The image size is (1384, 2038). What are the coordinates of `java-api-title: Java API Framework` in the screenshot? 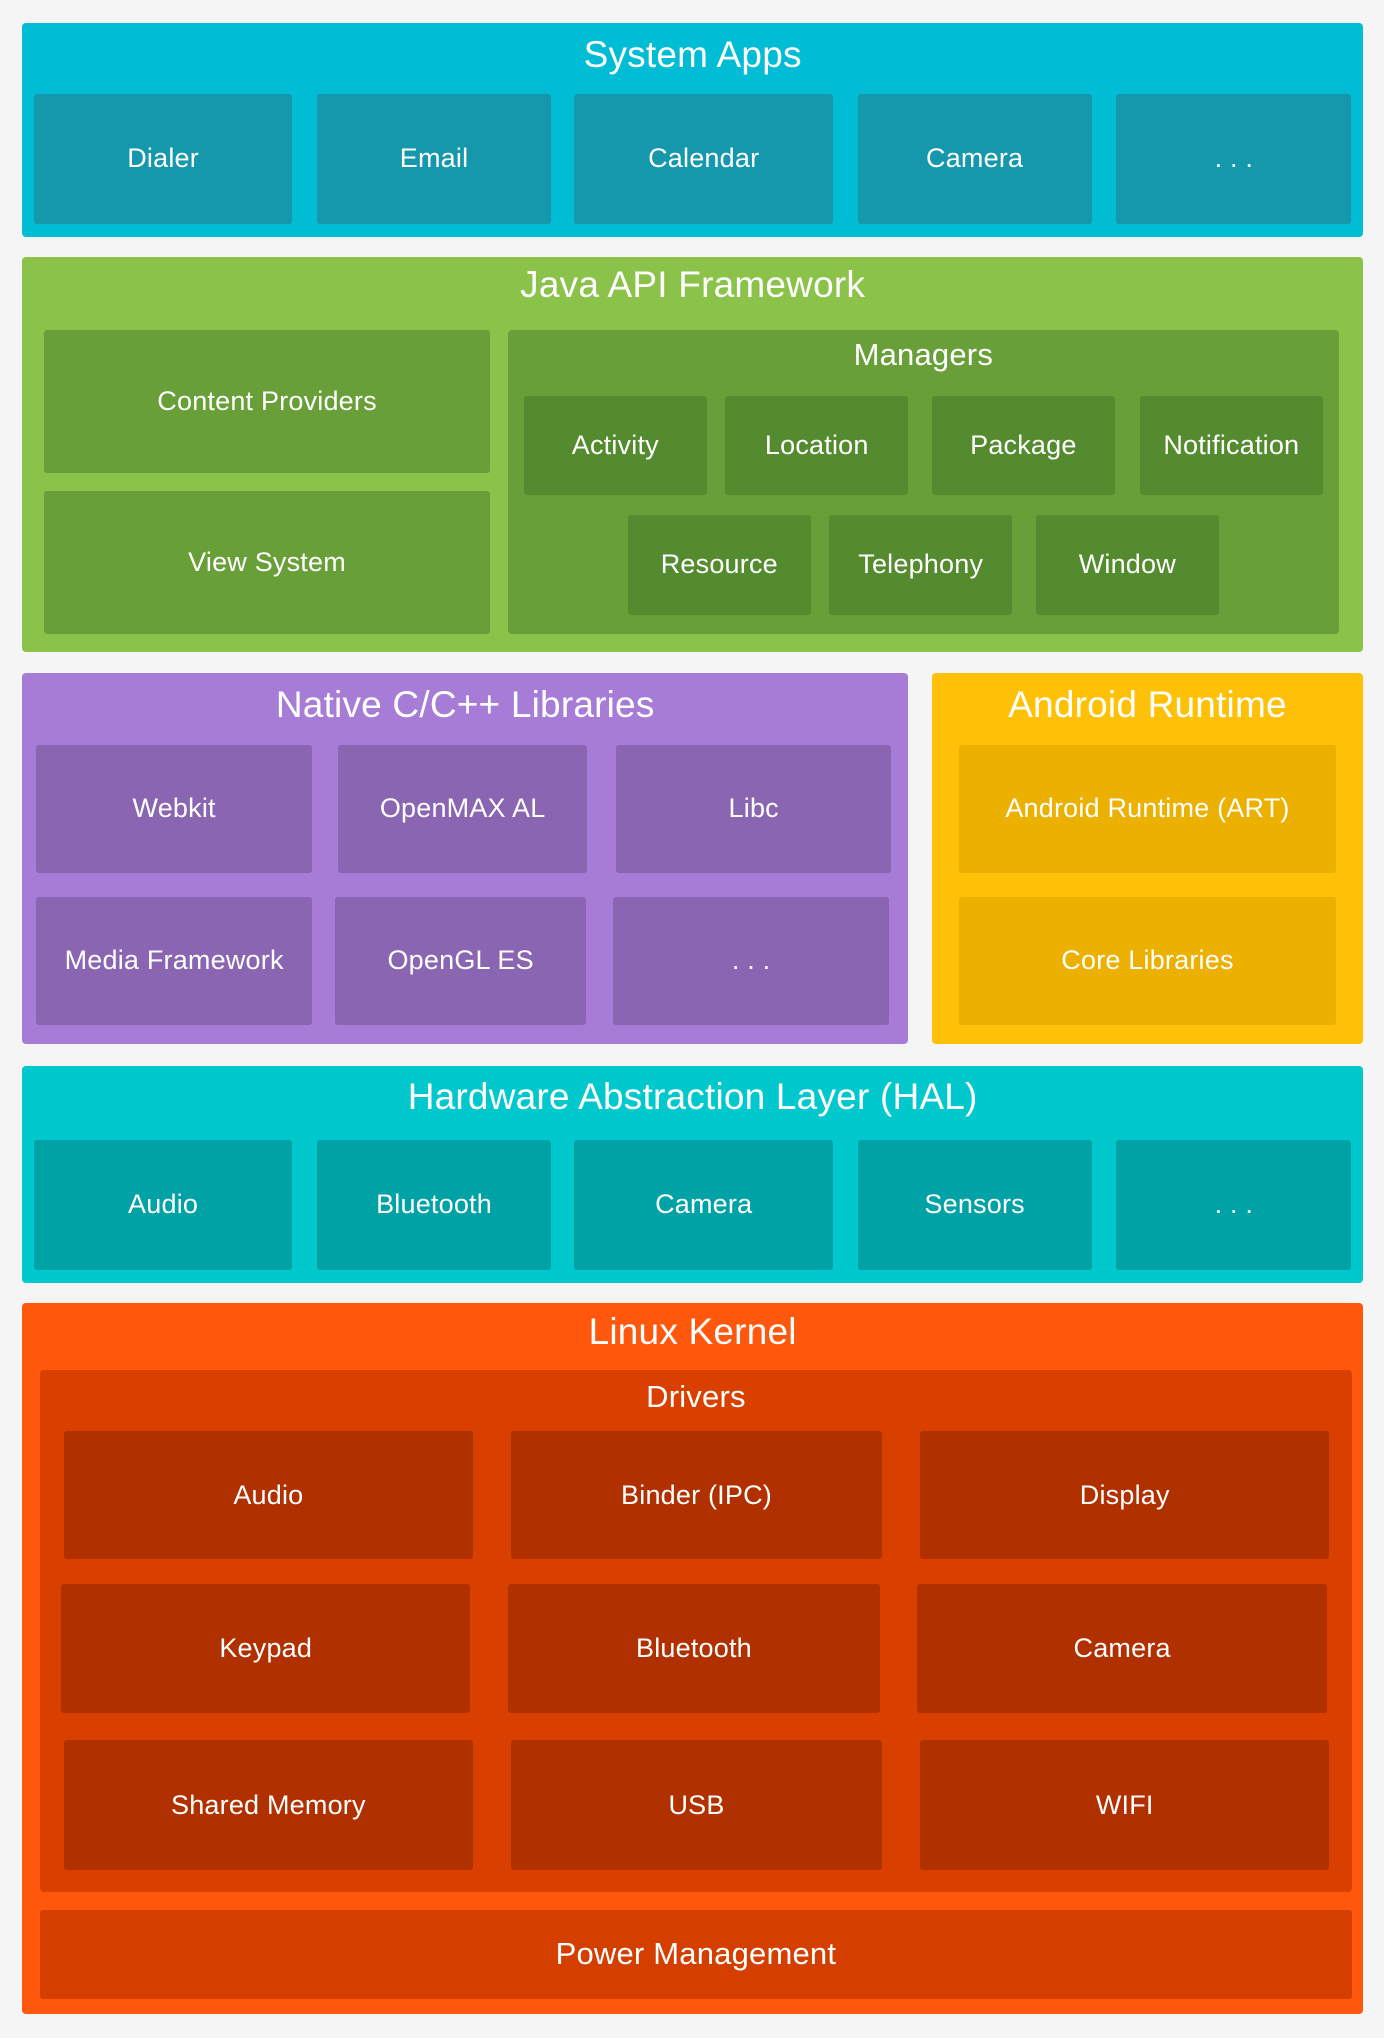 It's located at (693, 284).